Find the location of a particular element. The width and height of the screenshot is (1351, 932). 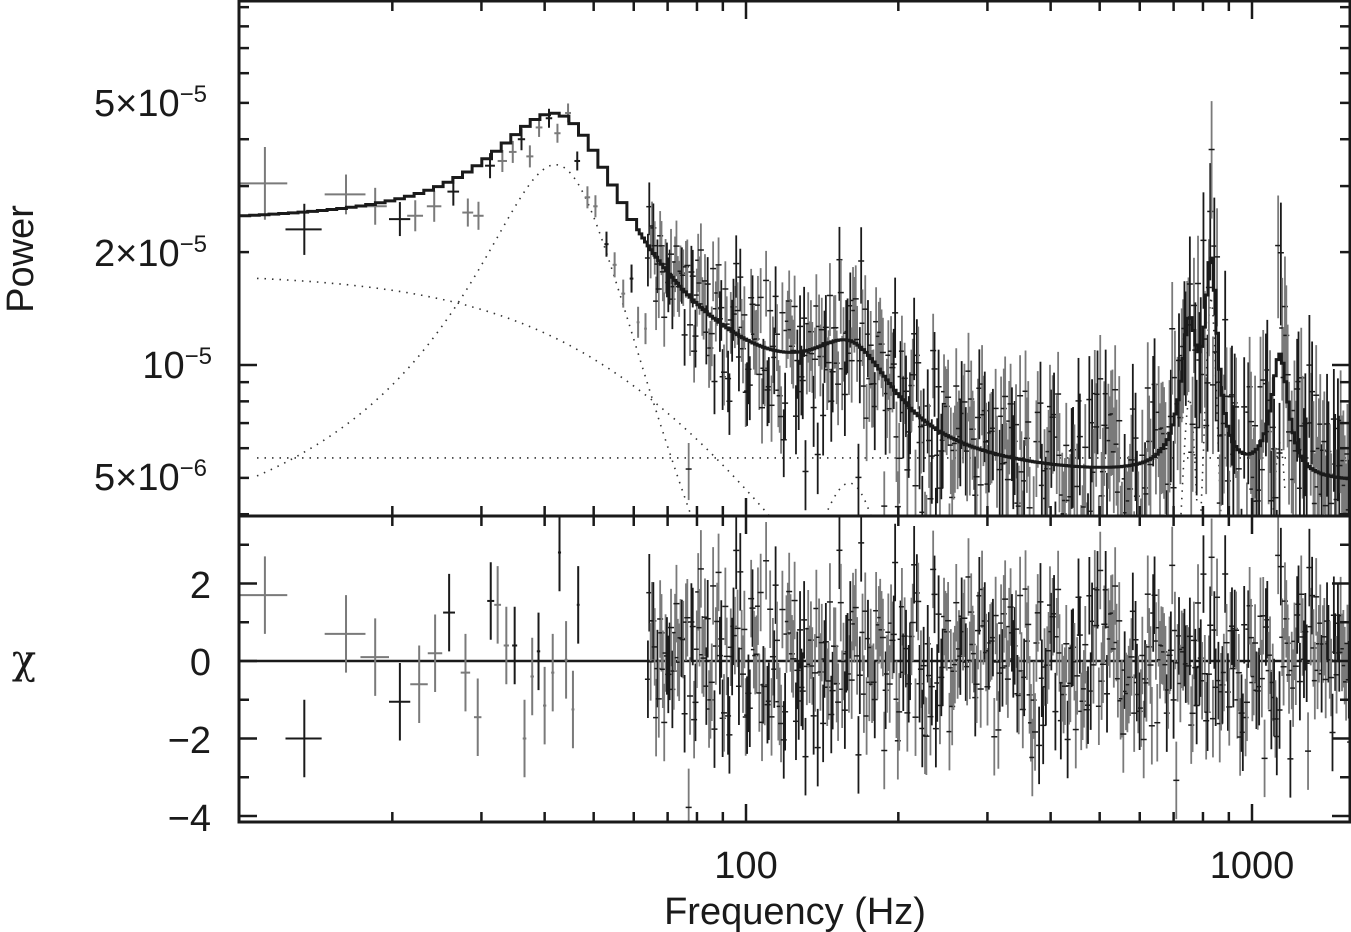

xtick-label-1000: 1000 is located at coordinates (1252, 866).